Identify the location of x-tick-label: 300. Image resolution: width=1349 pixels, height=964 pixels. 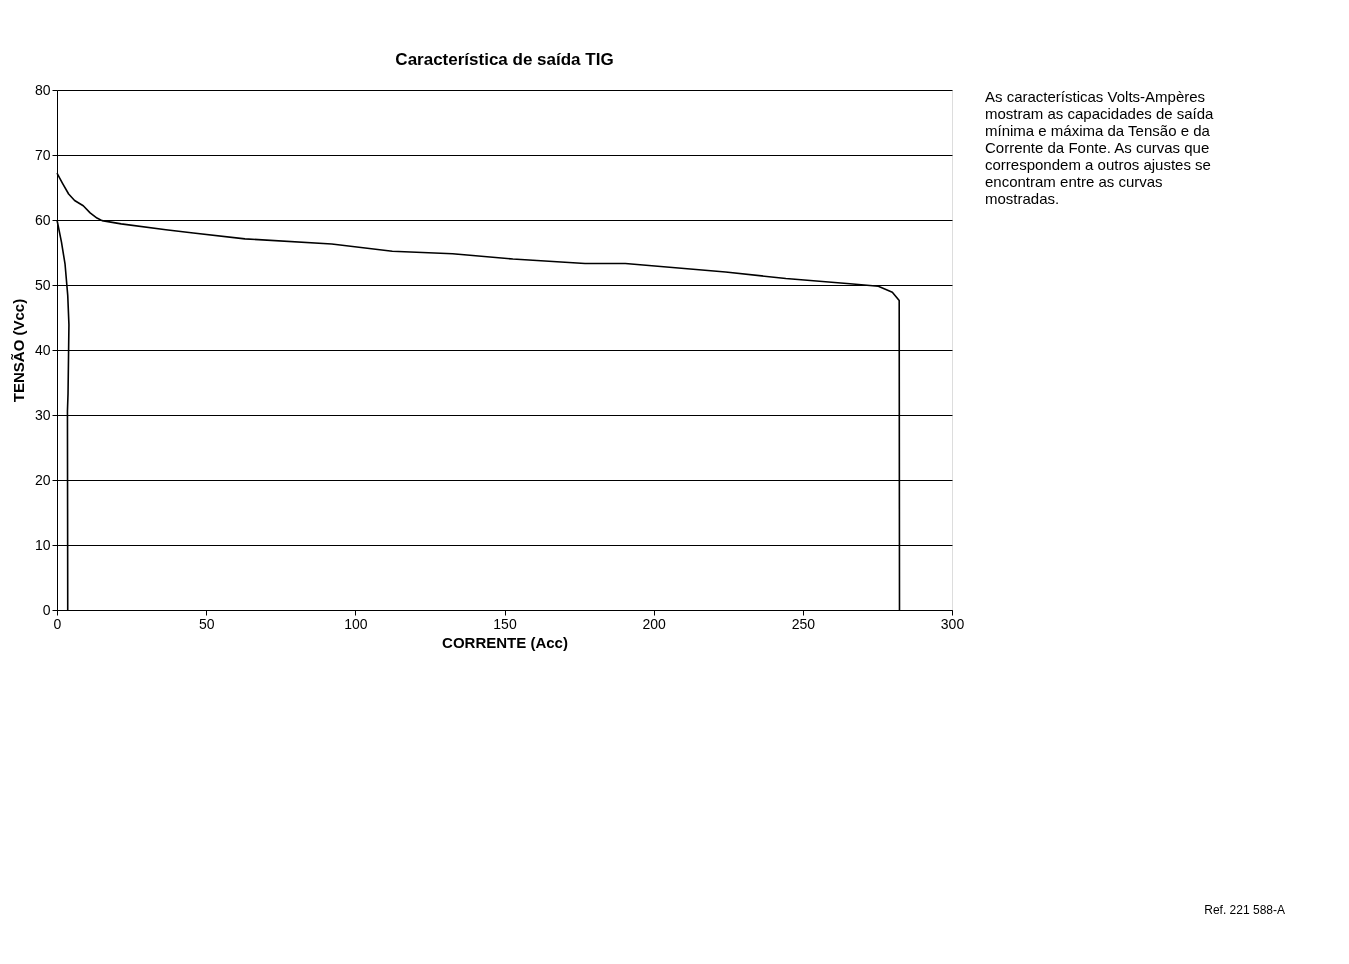
(952, 623).